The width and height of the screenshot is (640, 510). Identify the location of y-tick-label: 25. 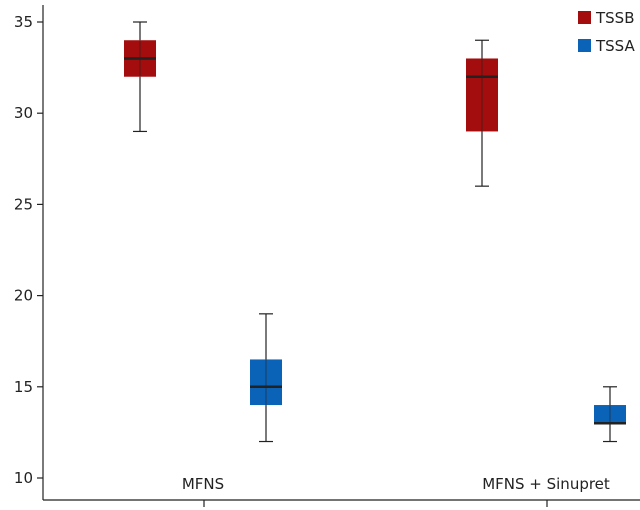
(23, 204).